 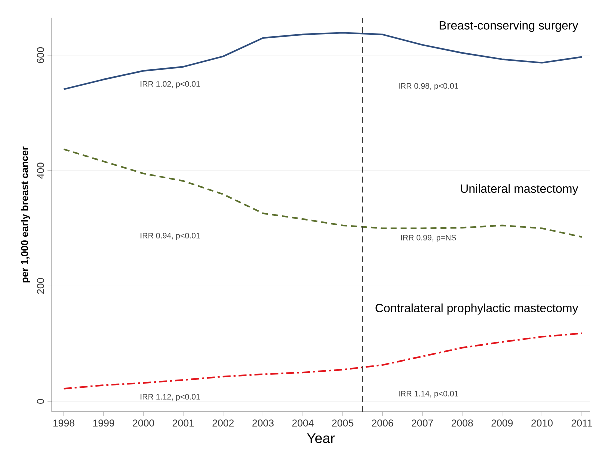 What do you see at coordinates (343, 423) in the screenshot?
I see `x-tick-label: 2005` at bounding box center [343, 423].